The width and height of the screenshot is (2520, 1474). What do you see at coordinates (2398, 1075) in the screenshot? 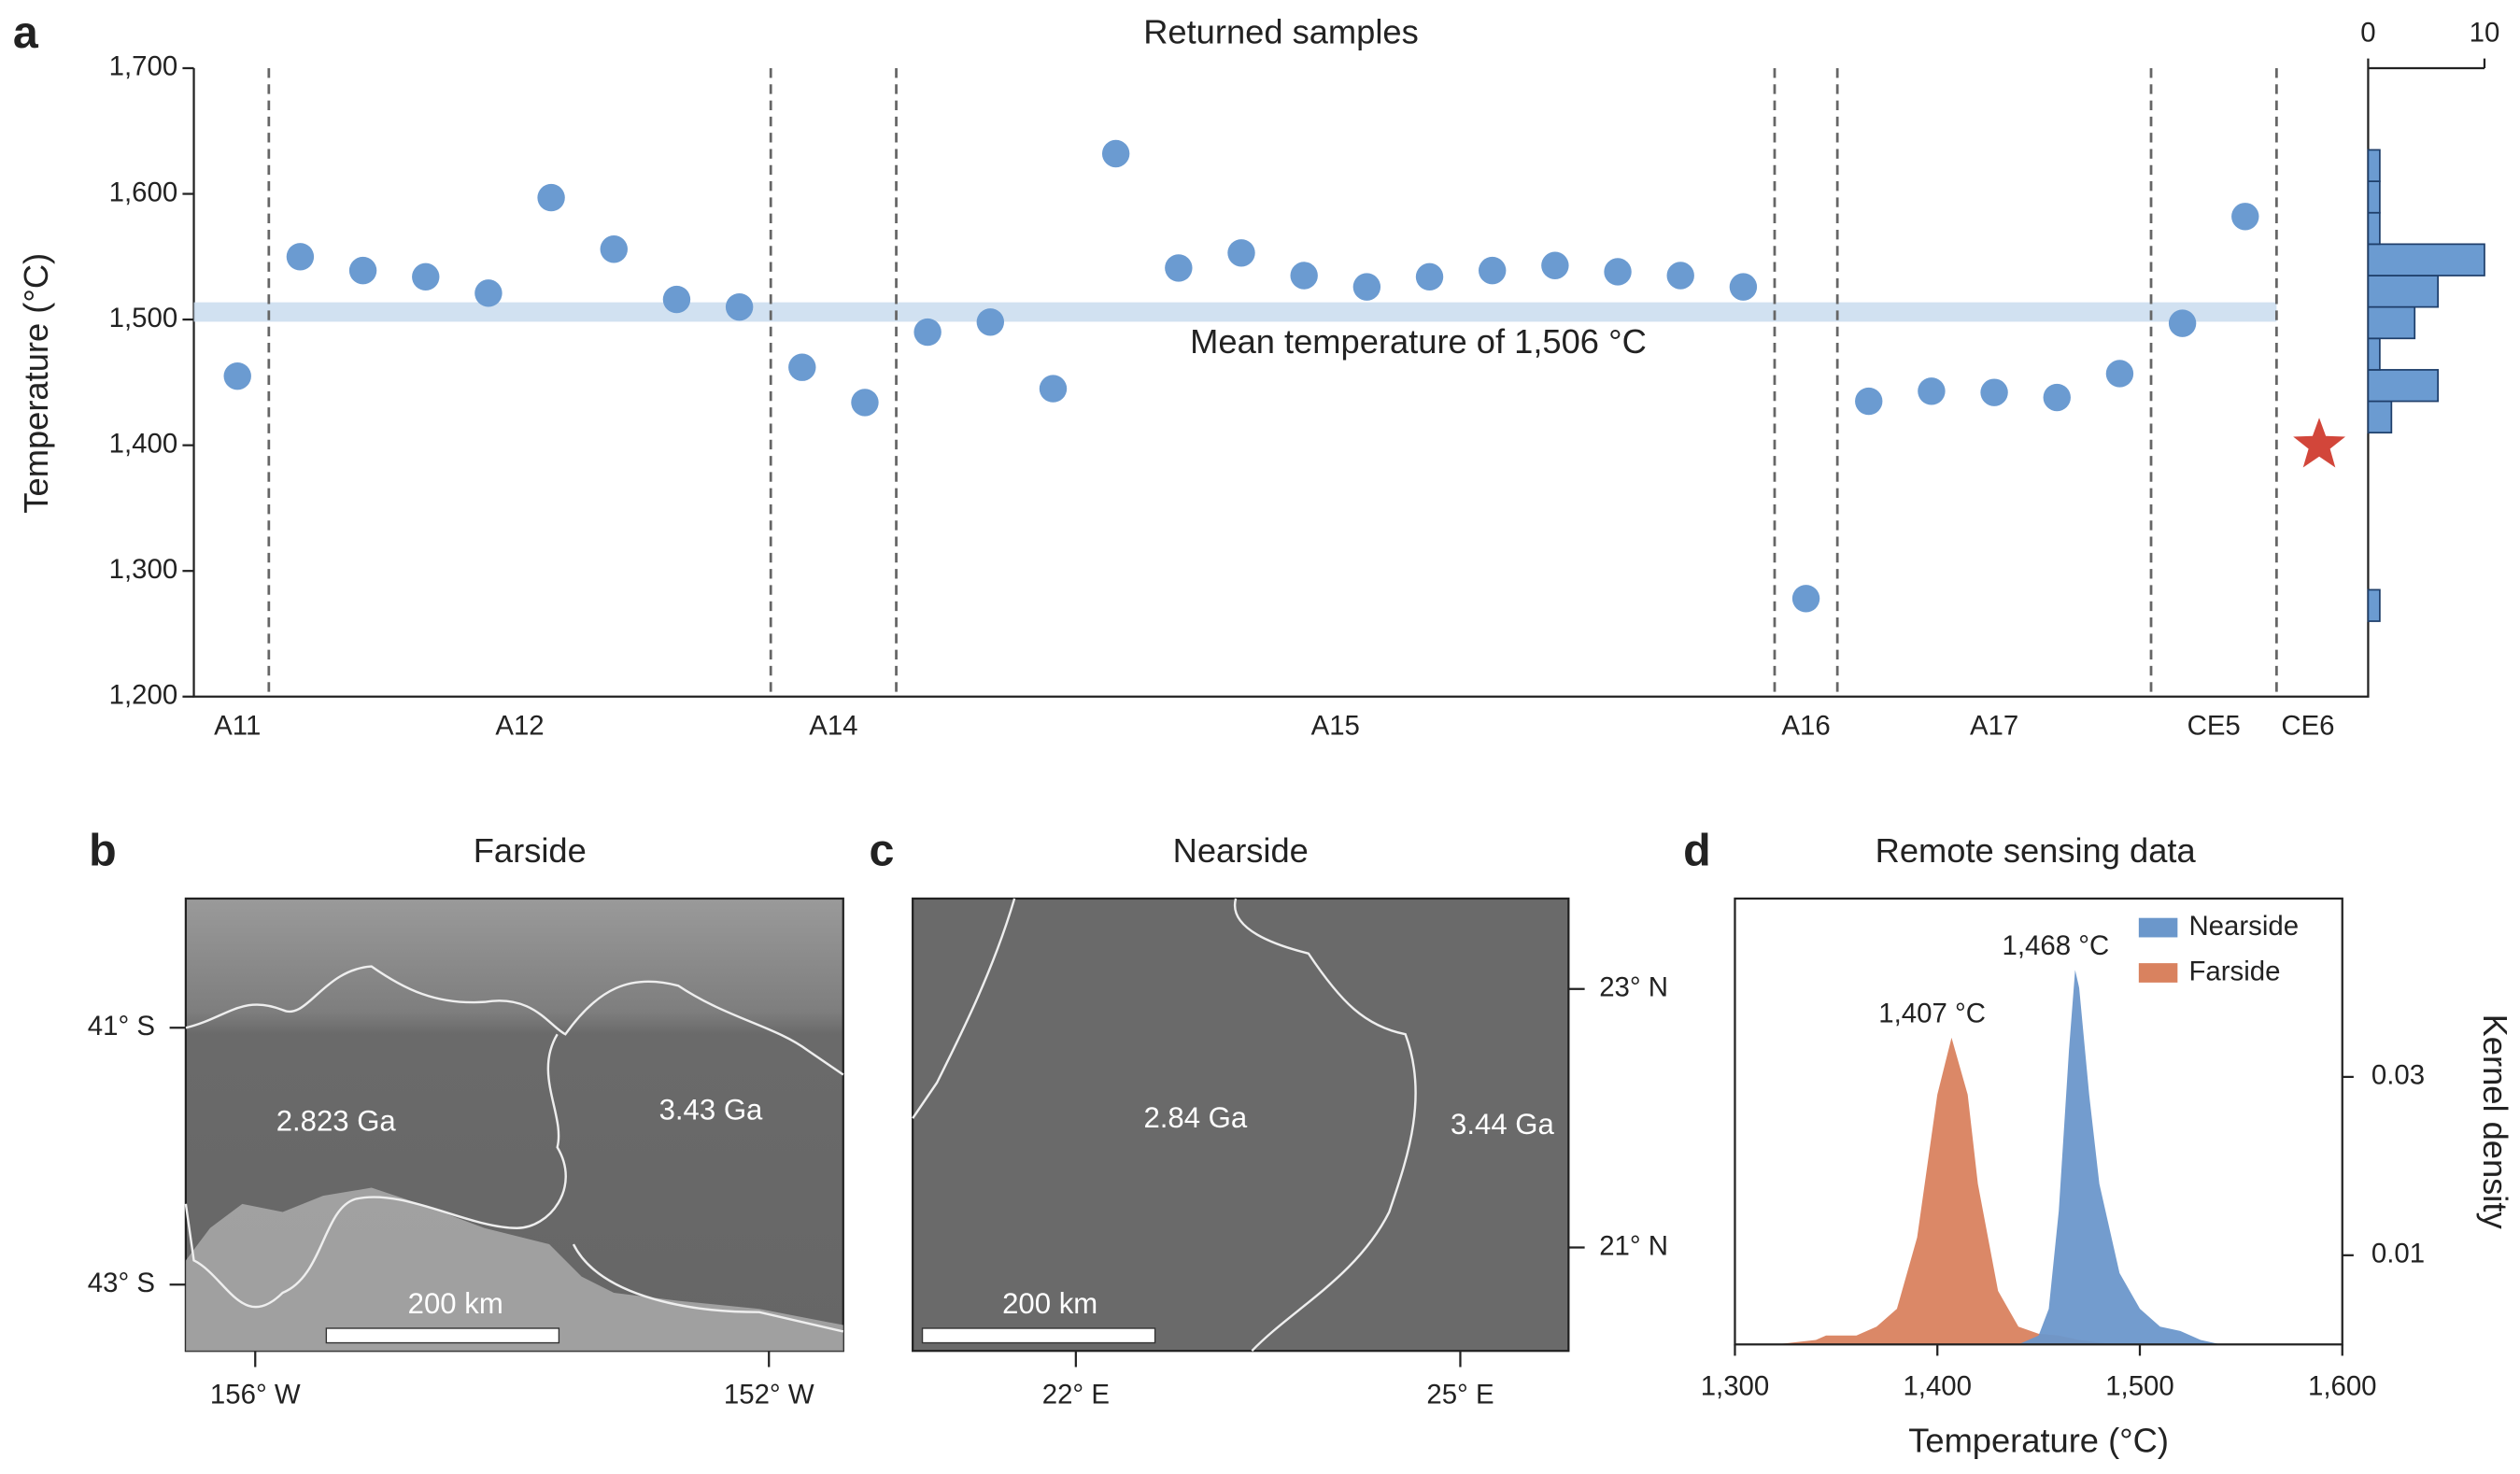
I see `y2-tick-label: 0.03` at bounding box center [2398, 1075].